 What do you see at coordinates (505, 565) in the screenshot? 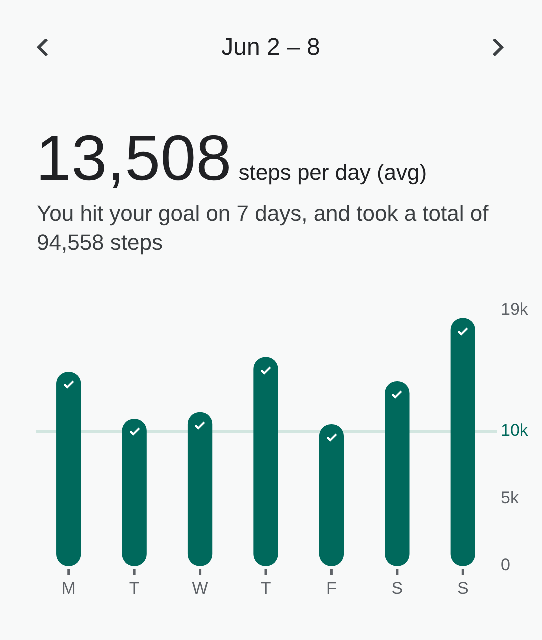
I see `y-tick-label: 0` at bounding box center [505, 565].